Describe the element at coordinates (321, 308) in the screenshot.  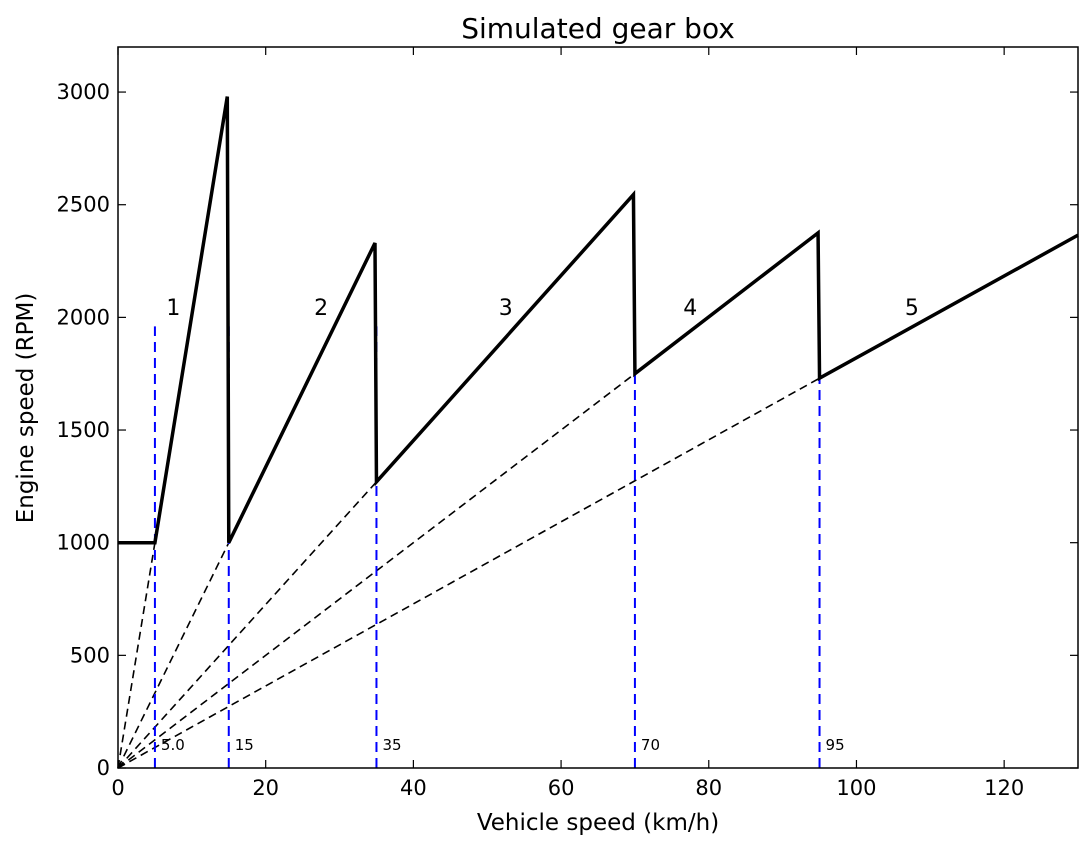
I see `gear-label-2: 2` at that location.